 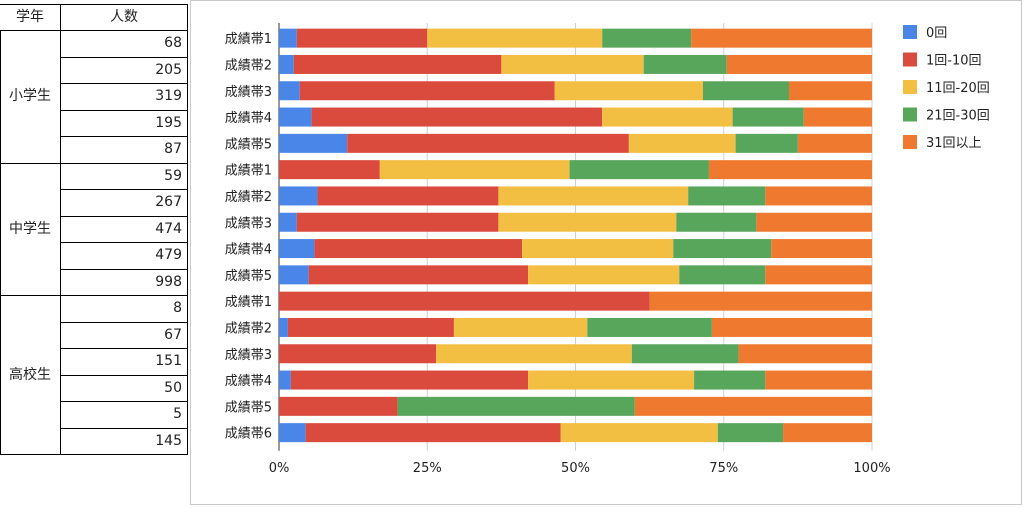 I want to click on table-header-divider, so click(x=94, y=30).